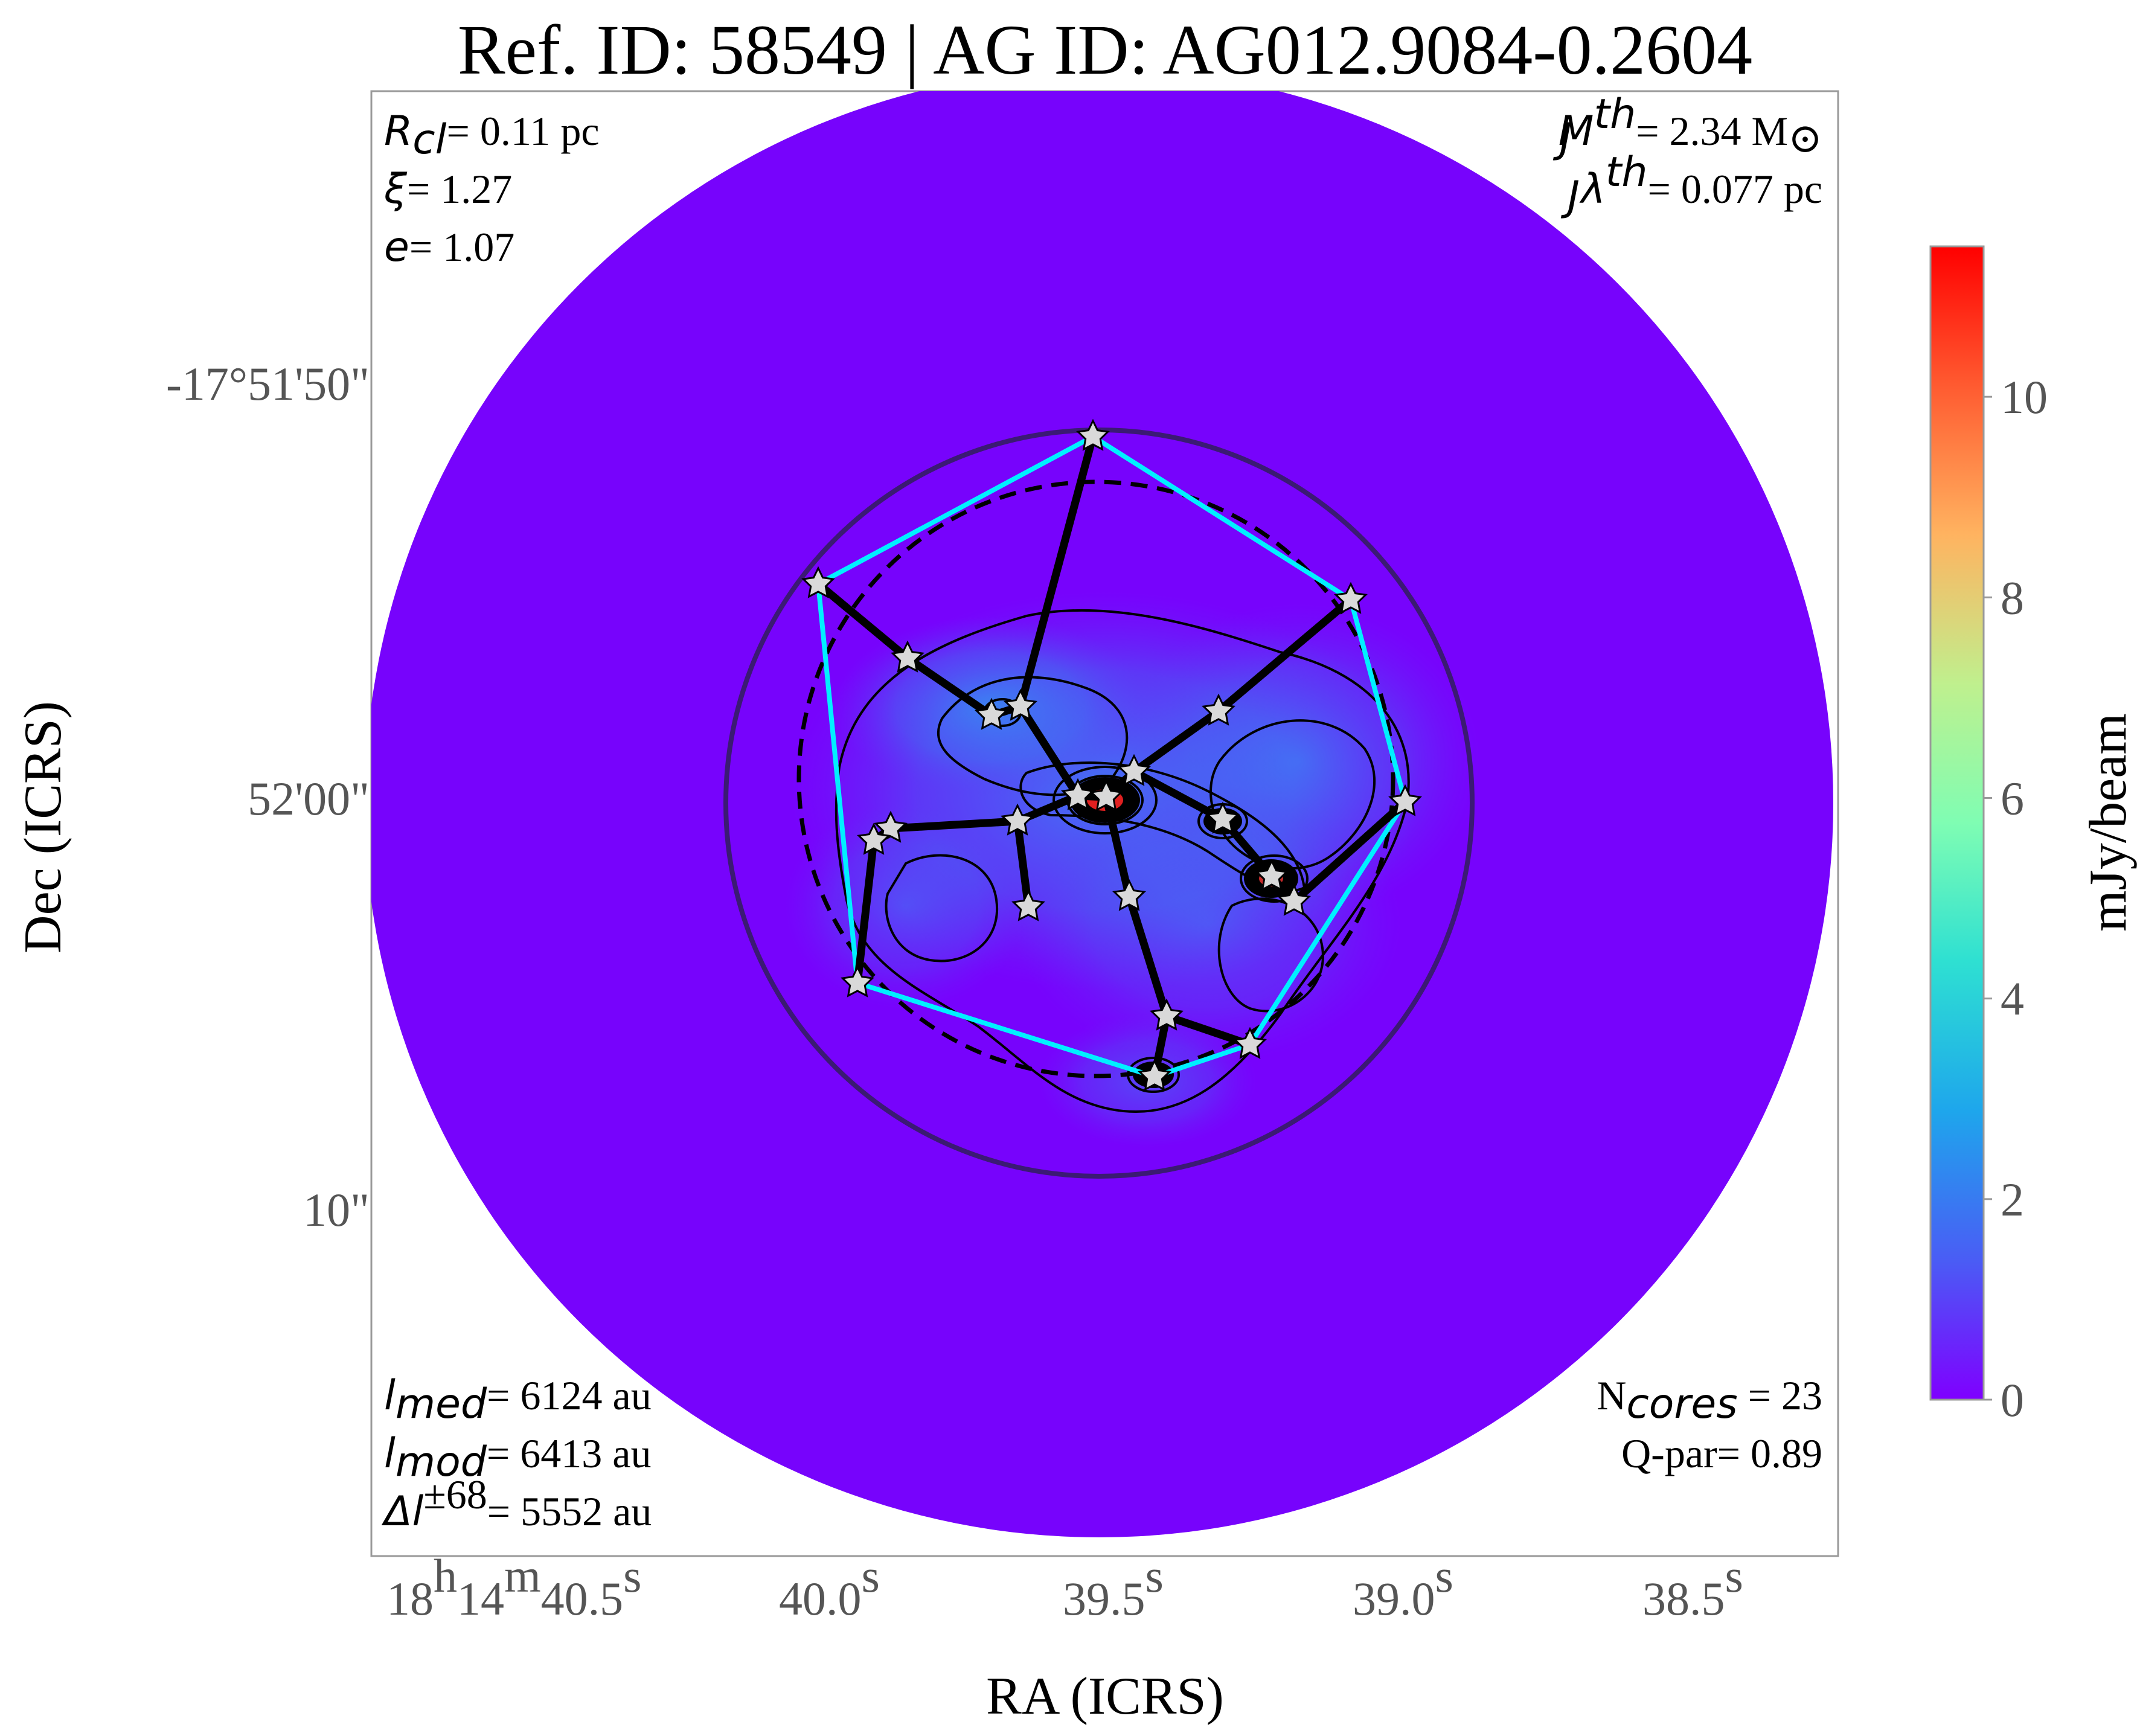  I want to click on annotation-top-right: Mth= 2.34 M⊙ λth= 0.077 pc J J, so click(1687, 155).